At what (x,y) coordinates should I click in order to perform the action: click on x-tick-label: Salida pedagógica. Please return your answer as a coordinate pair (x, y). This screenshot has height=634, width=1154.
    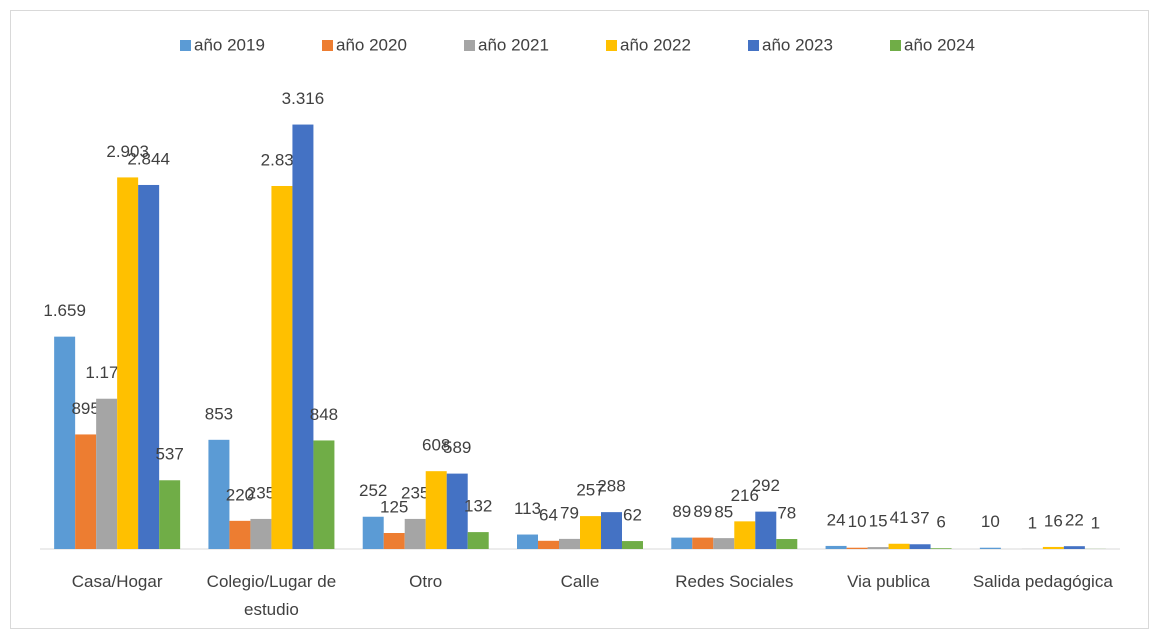
    Looking at the image, I should click on (1042, 581).